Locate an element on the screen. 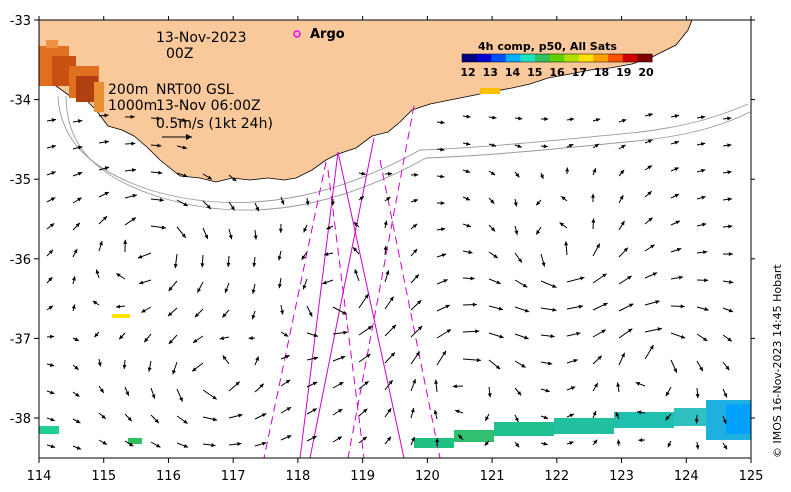  colorbar-tick-label: 20 is located at coordinates (646, 72).